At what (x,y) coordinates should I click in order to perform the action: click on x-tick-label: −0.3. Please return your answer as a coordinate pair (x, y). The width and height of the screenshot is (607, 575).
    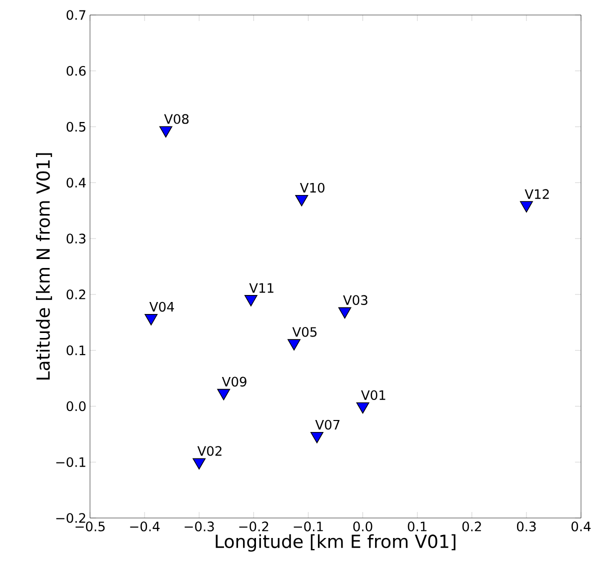
    Looking at the image, I should click on (199, 527).